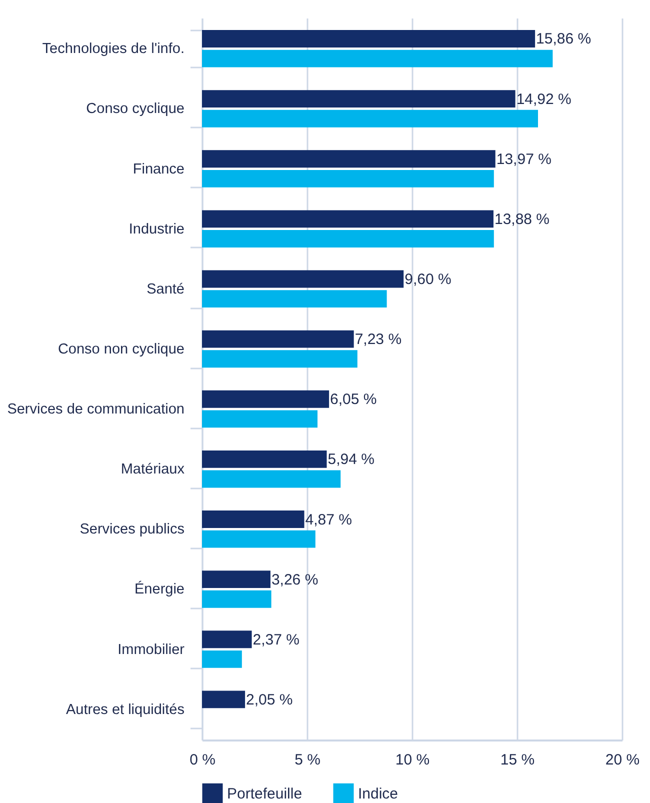 Image resolution: width=650 pixels, height=803 pixels. I want to click on data-label: 7,23 %, so click(378, 339).